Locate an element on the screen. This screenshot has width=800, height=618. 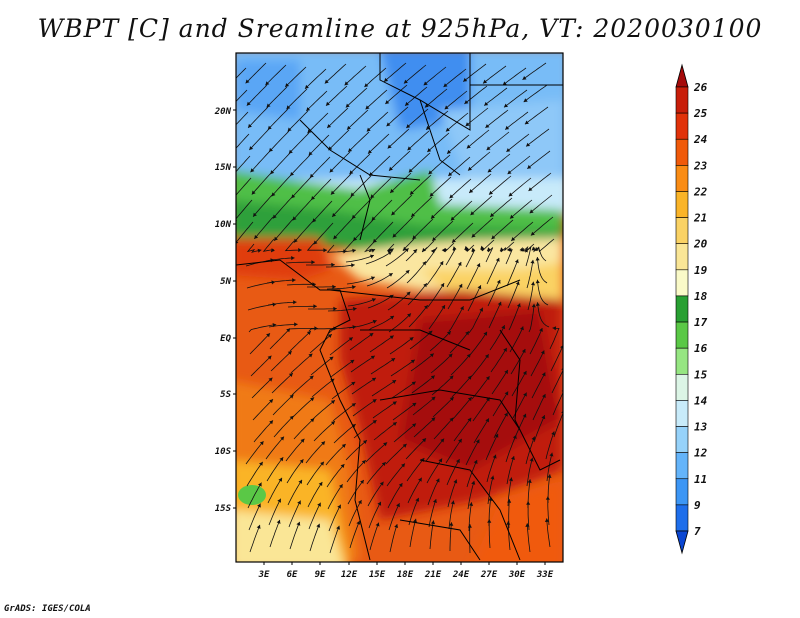
colorbar-label: 16 is located at coordinates (701, 348).